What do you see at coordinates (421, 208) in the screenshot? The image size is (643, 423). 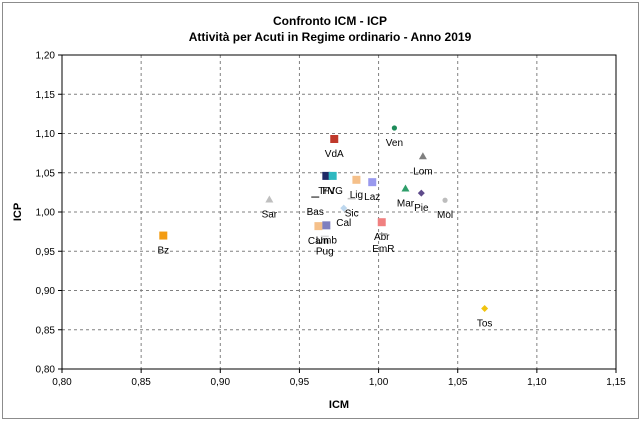 I see `point-label-pie: Pie` at bounding box center [421, 208].